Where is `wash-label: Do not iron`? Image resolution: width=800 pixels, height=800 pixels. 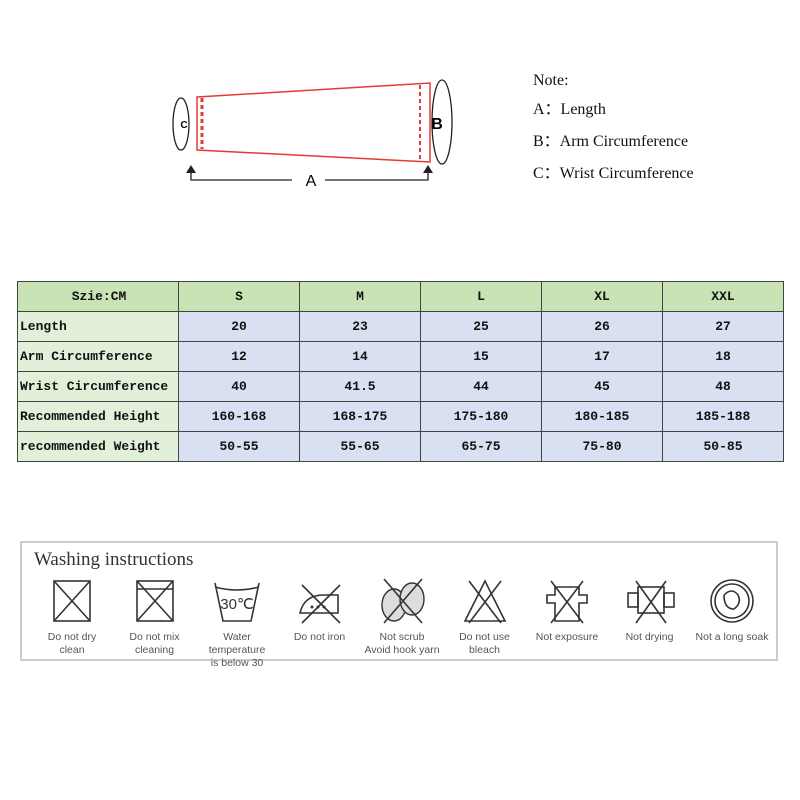 wash-label: Do not iron is located at coordinates (319, 637).